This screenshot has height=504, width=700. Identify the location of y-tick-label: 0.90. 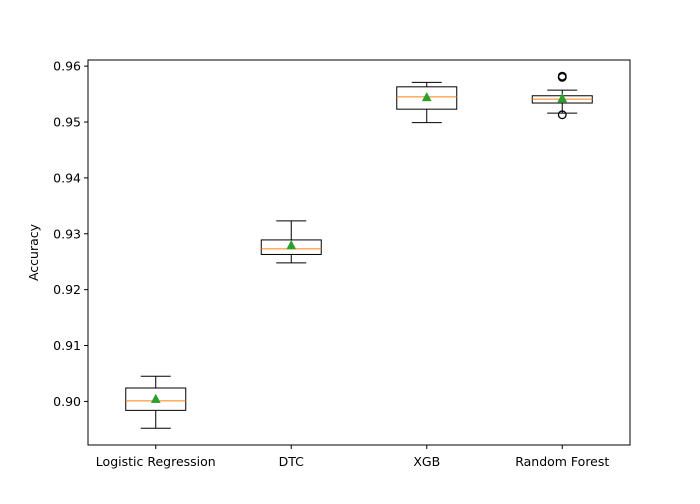
(67, 401).